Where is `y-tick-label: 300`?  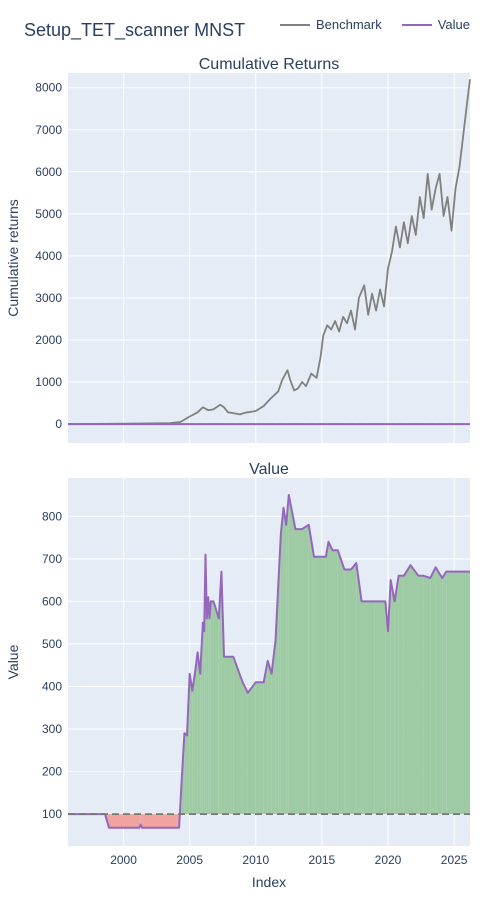
y-tick-label: 300 is located at coordinates (52, 729).